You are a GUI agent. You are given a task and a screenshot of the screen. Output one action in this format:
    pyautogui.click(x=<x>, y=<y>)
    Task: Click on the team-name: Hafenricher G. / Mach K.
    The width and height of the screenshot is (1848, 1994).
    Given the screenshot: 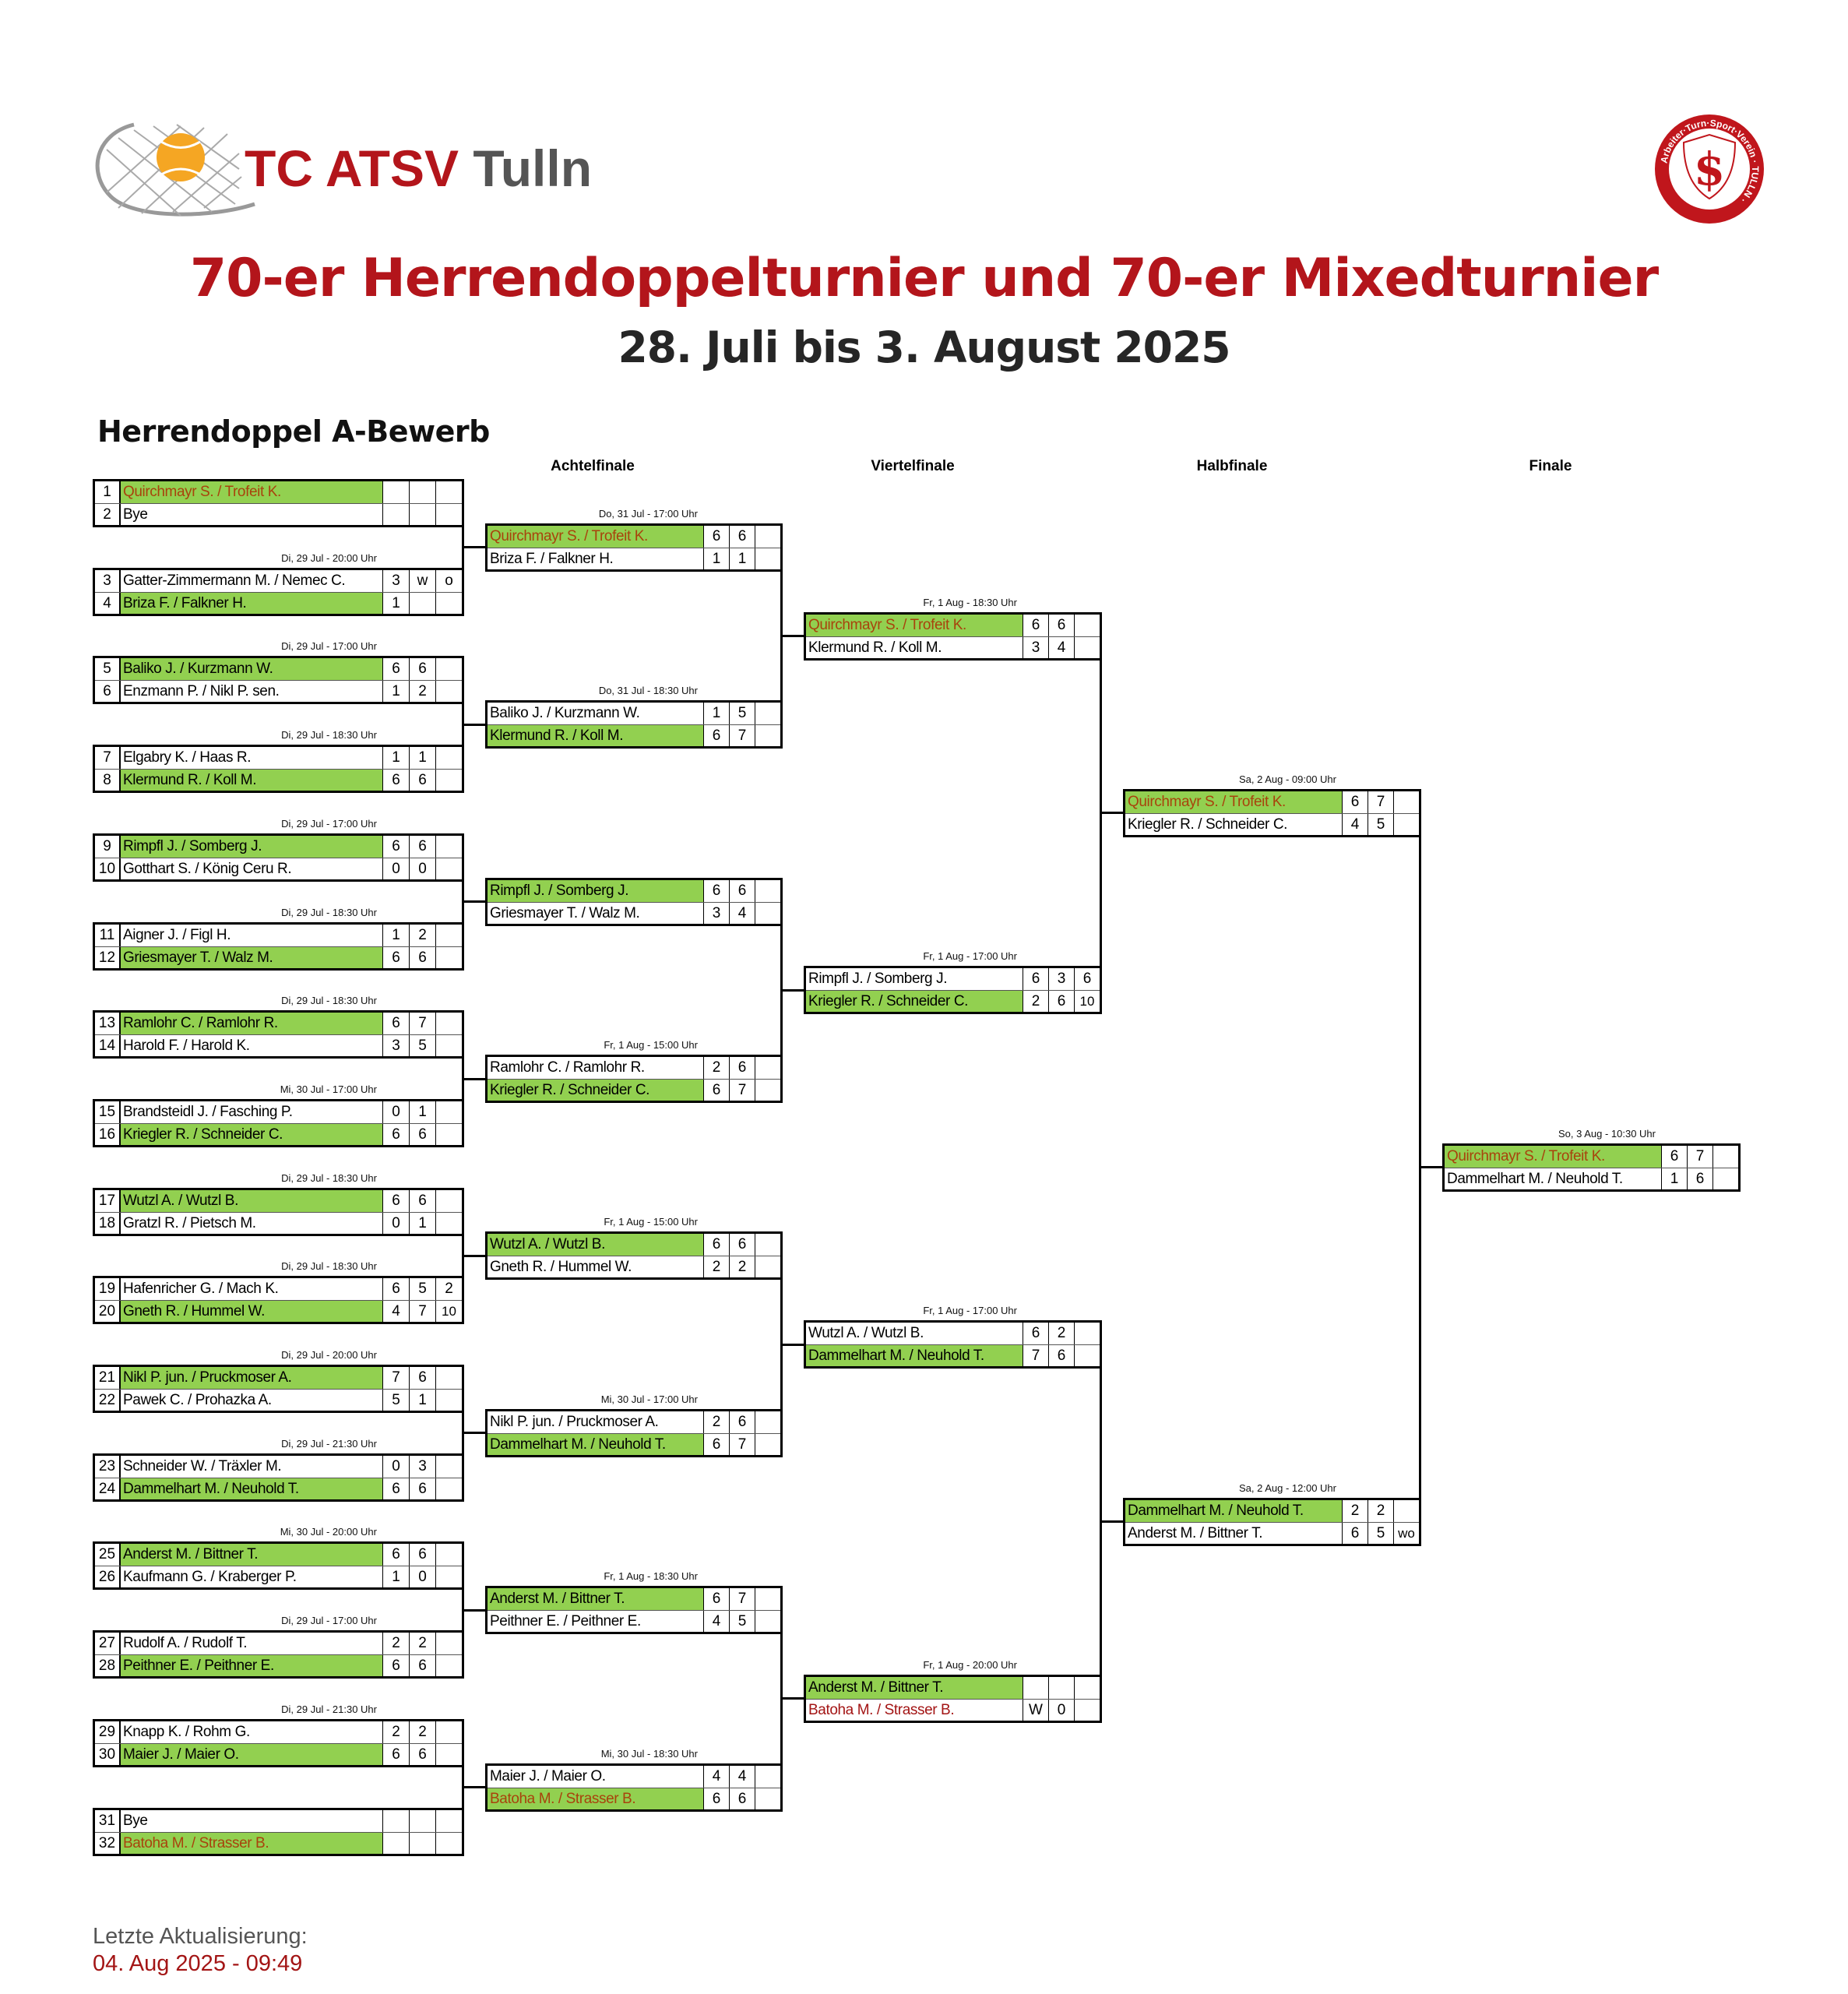 What is the action you would take?
    pyautogui.click(x=201, y=1289)
    